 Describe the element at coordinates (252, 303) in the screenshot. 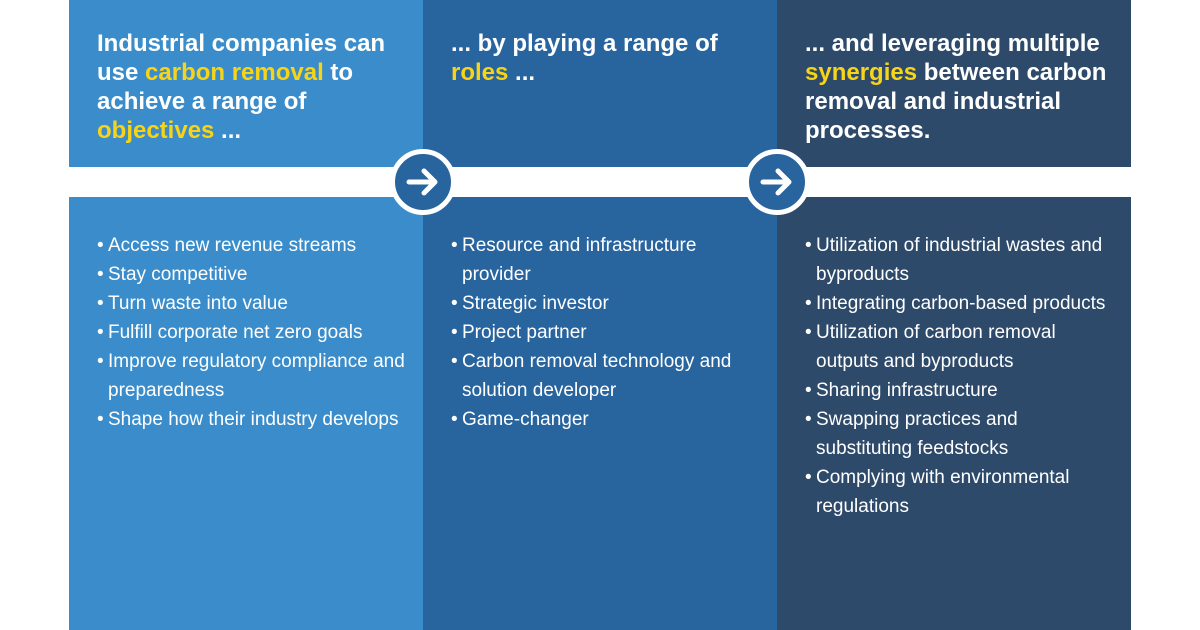

I see `list-item: Turn waste into value` at that location.